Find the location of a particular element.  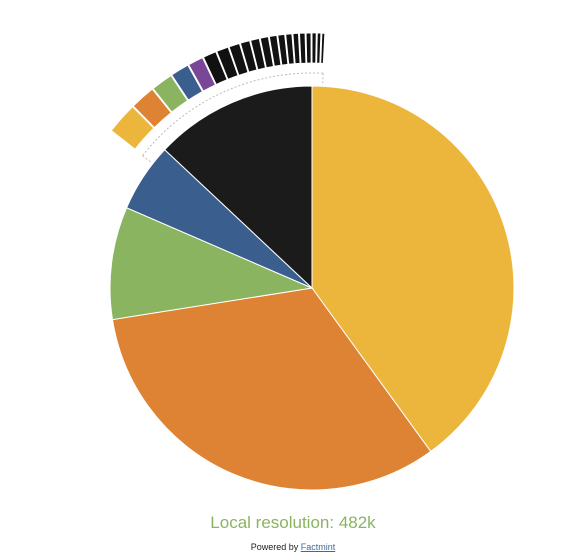

powered-by: Powered by Factmint is located at coordinates (293, 547).